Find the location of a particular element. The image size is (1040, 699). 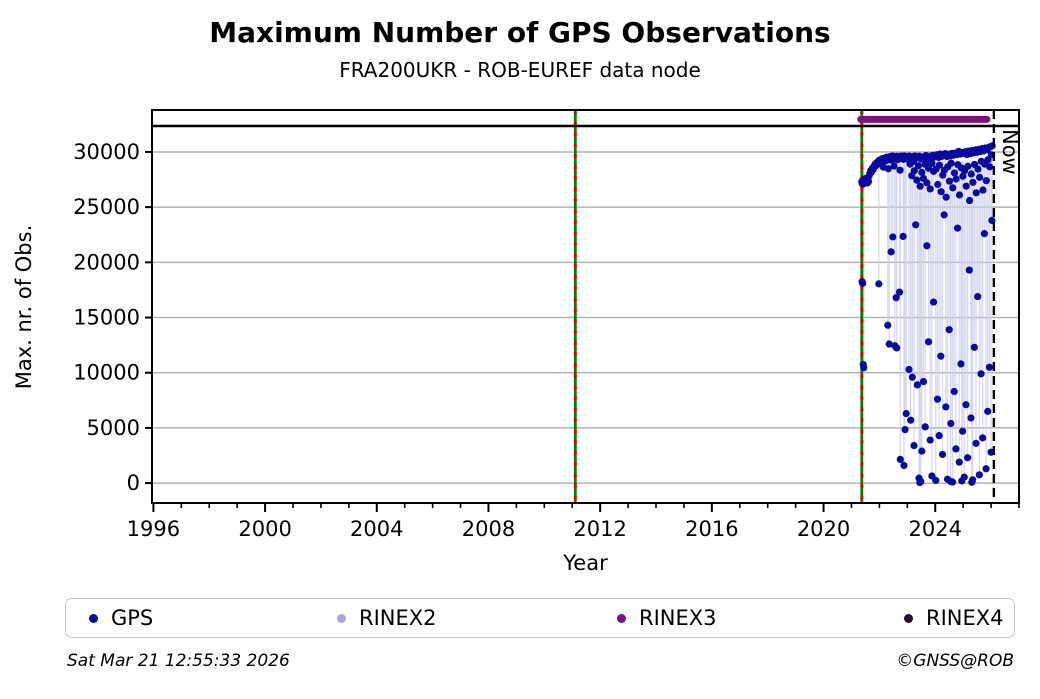

now-label: Now is located at coordinates (1010, 152).